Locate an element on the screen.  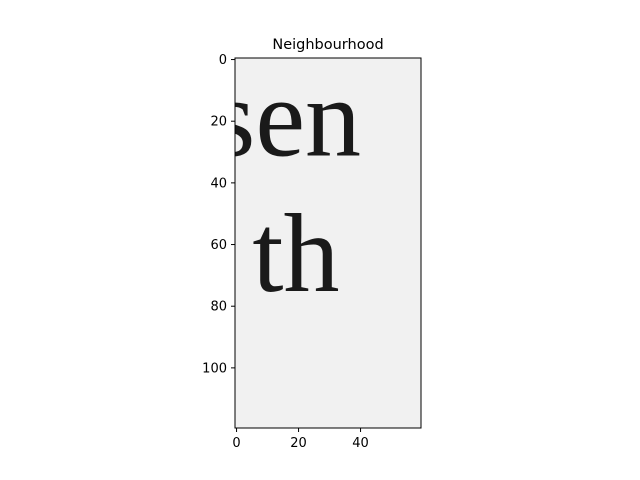
image-text-line-0: sen is located at coordinates (286, 118).